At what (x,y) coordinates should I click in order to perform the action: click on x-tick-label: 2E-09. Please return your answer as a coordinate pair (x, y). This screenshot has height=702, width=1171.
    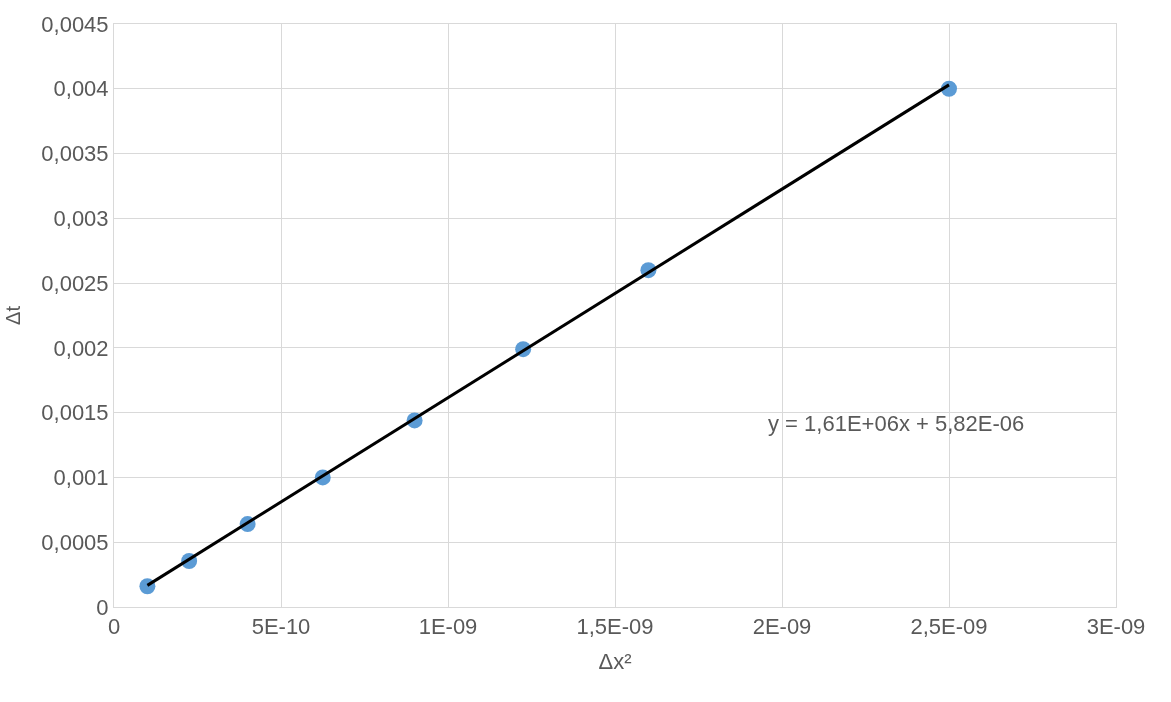
    Looking at the image, I should click on (782, 627).